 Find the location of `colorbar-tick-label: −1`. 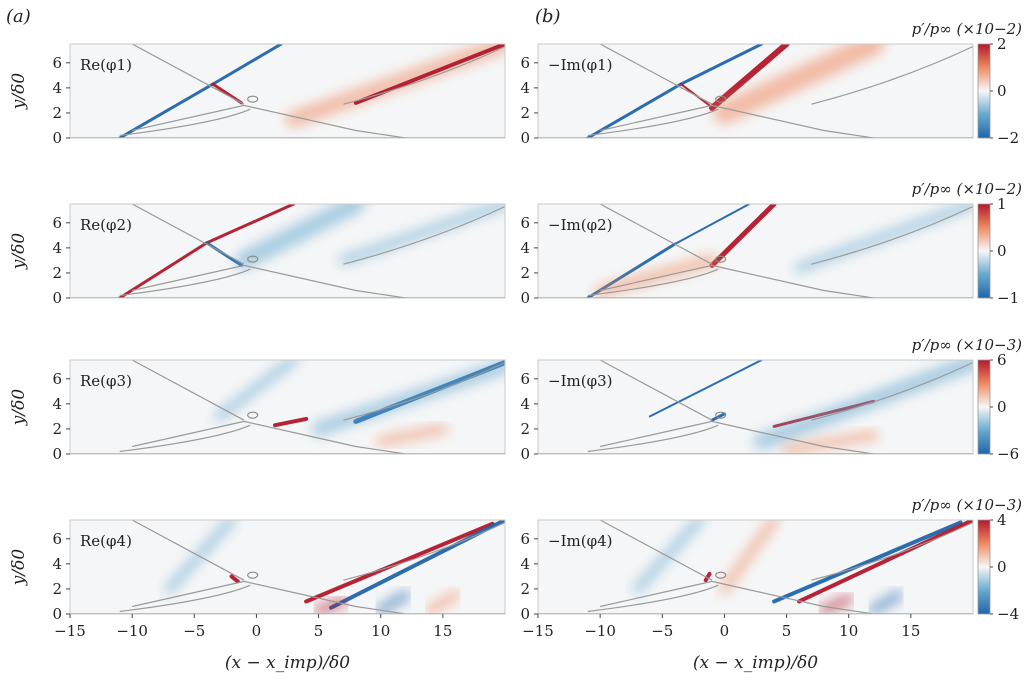

colorbar-tick-label: −1 is located at coordinates (1008, 298).